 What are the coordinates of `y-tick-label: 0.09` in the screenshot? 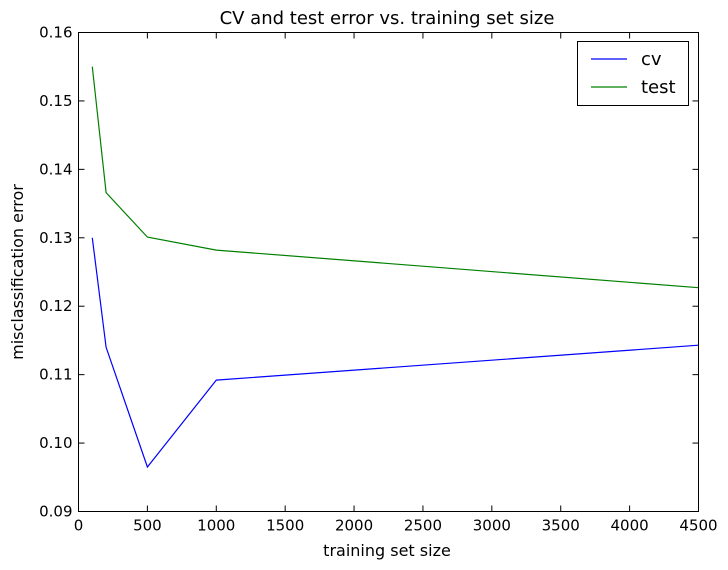 It's located at (55, 512).